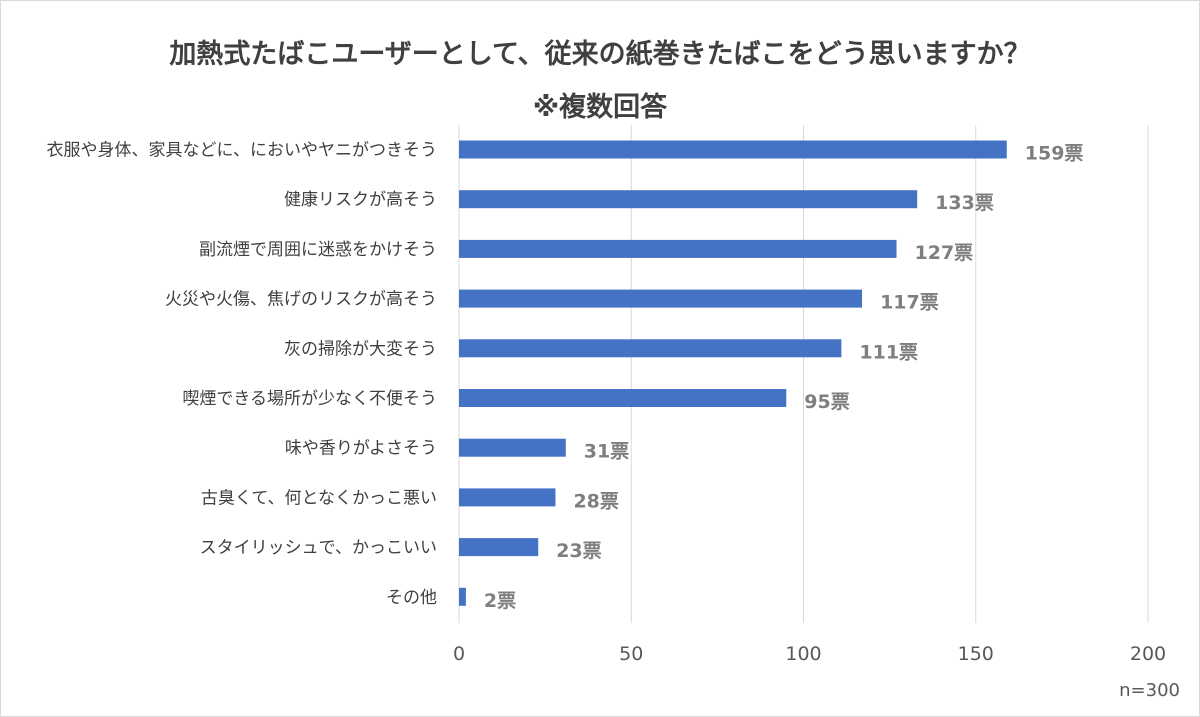 This screenshot has height=717, width=1200. Describe the element at coordinates (976, 654) in the screenshot. I see `x-tick-label: 150` at that location.